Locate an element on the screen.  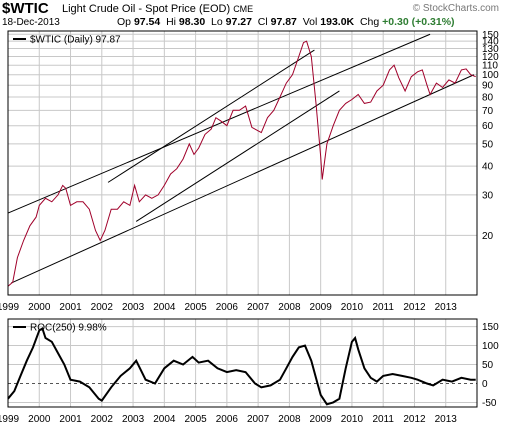
roc-x-tick-2001: 2001 is located at coordinates (70, 419).